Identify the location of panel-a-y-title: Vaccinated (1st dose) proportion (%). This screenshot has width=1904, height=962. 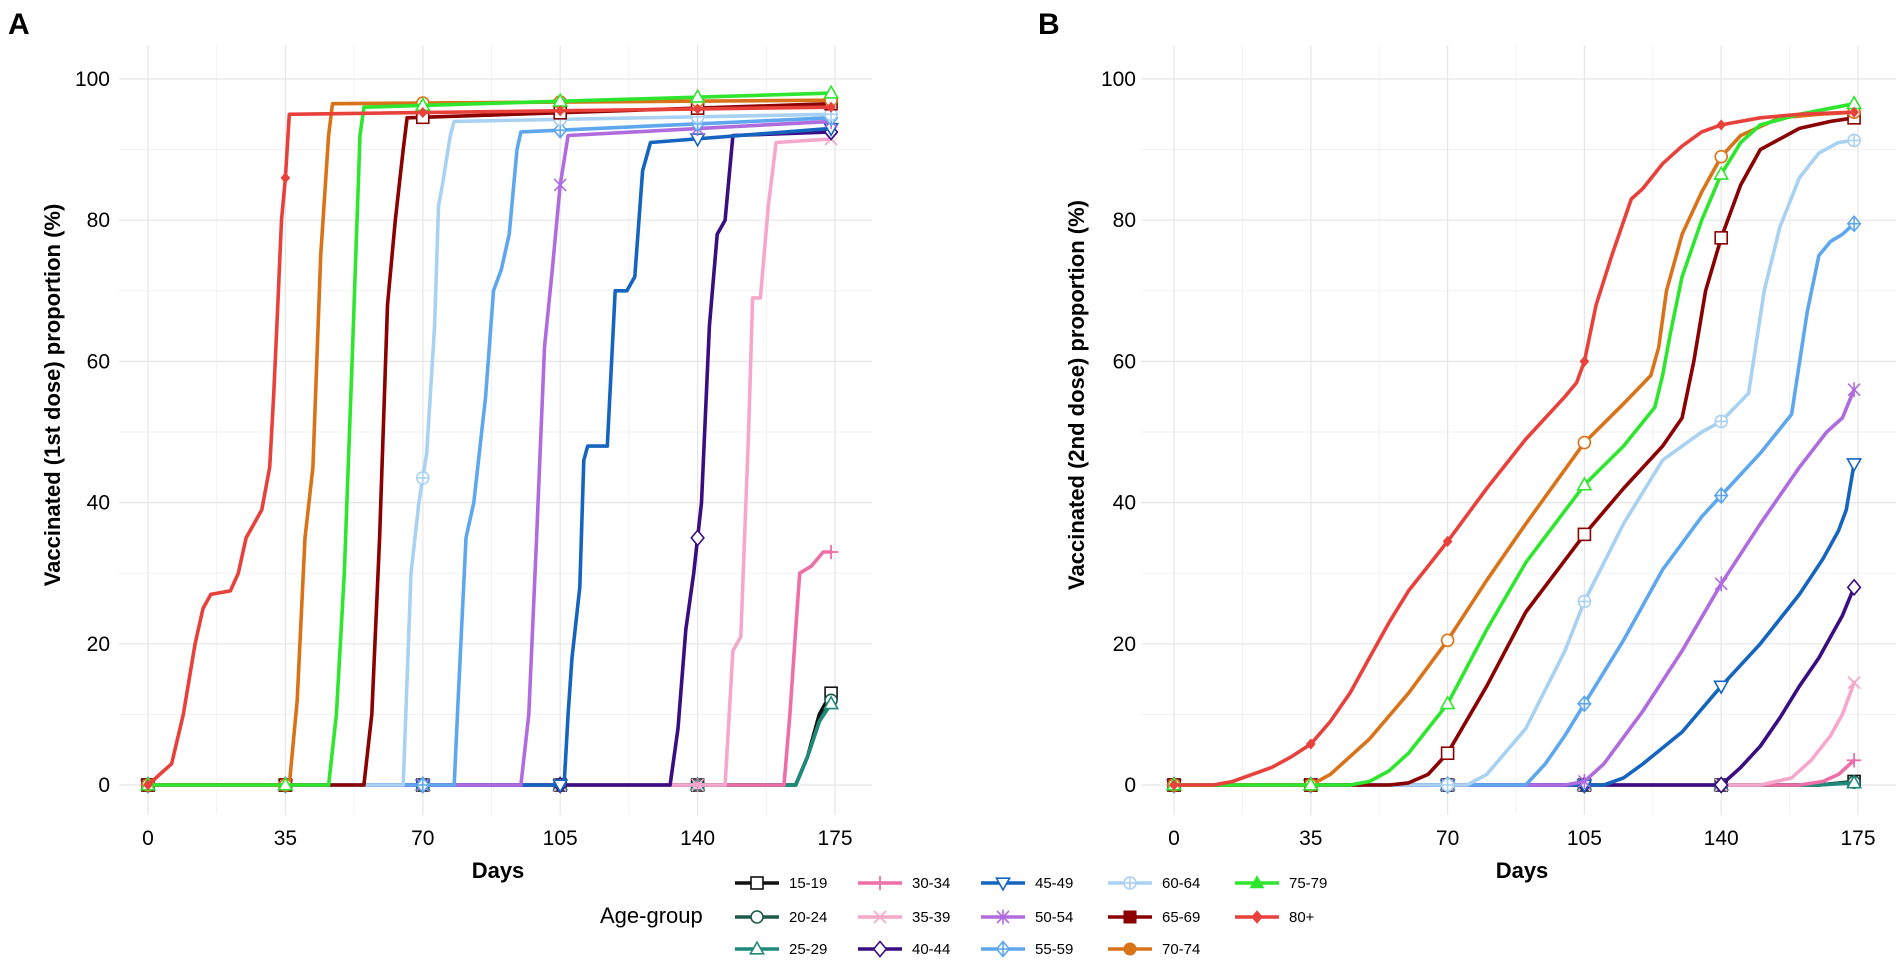
(52, 395).